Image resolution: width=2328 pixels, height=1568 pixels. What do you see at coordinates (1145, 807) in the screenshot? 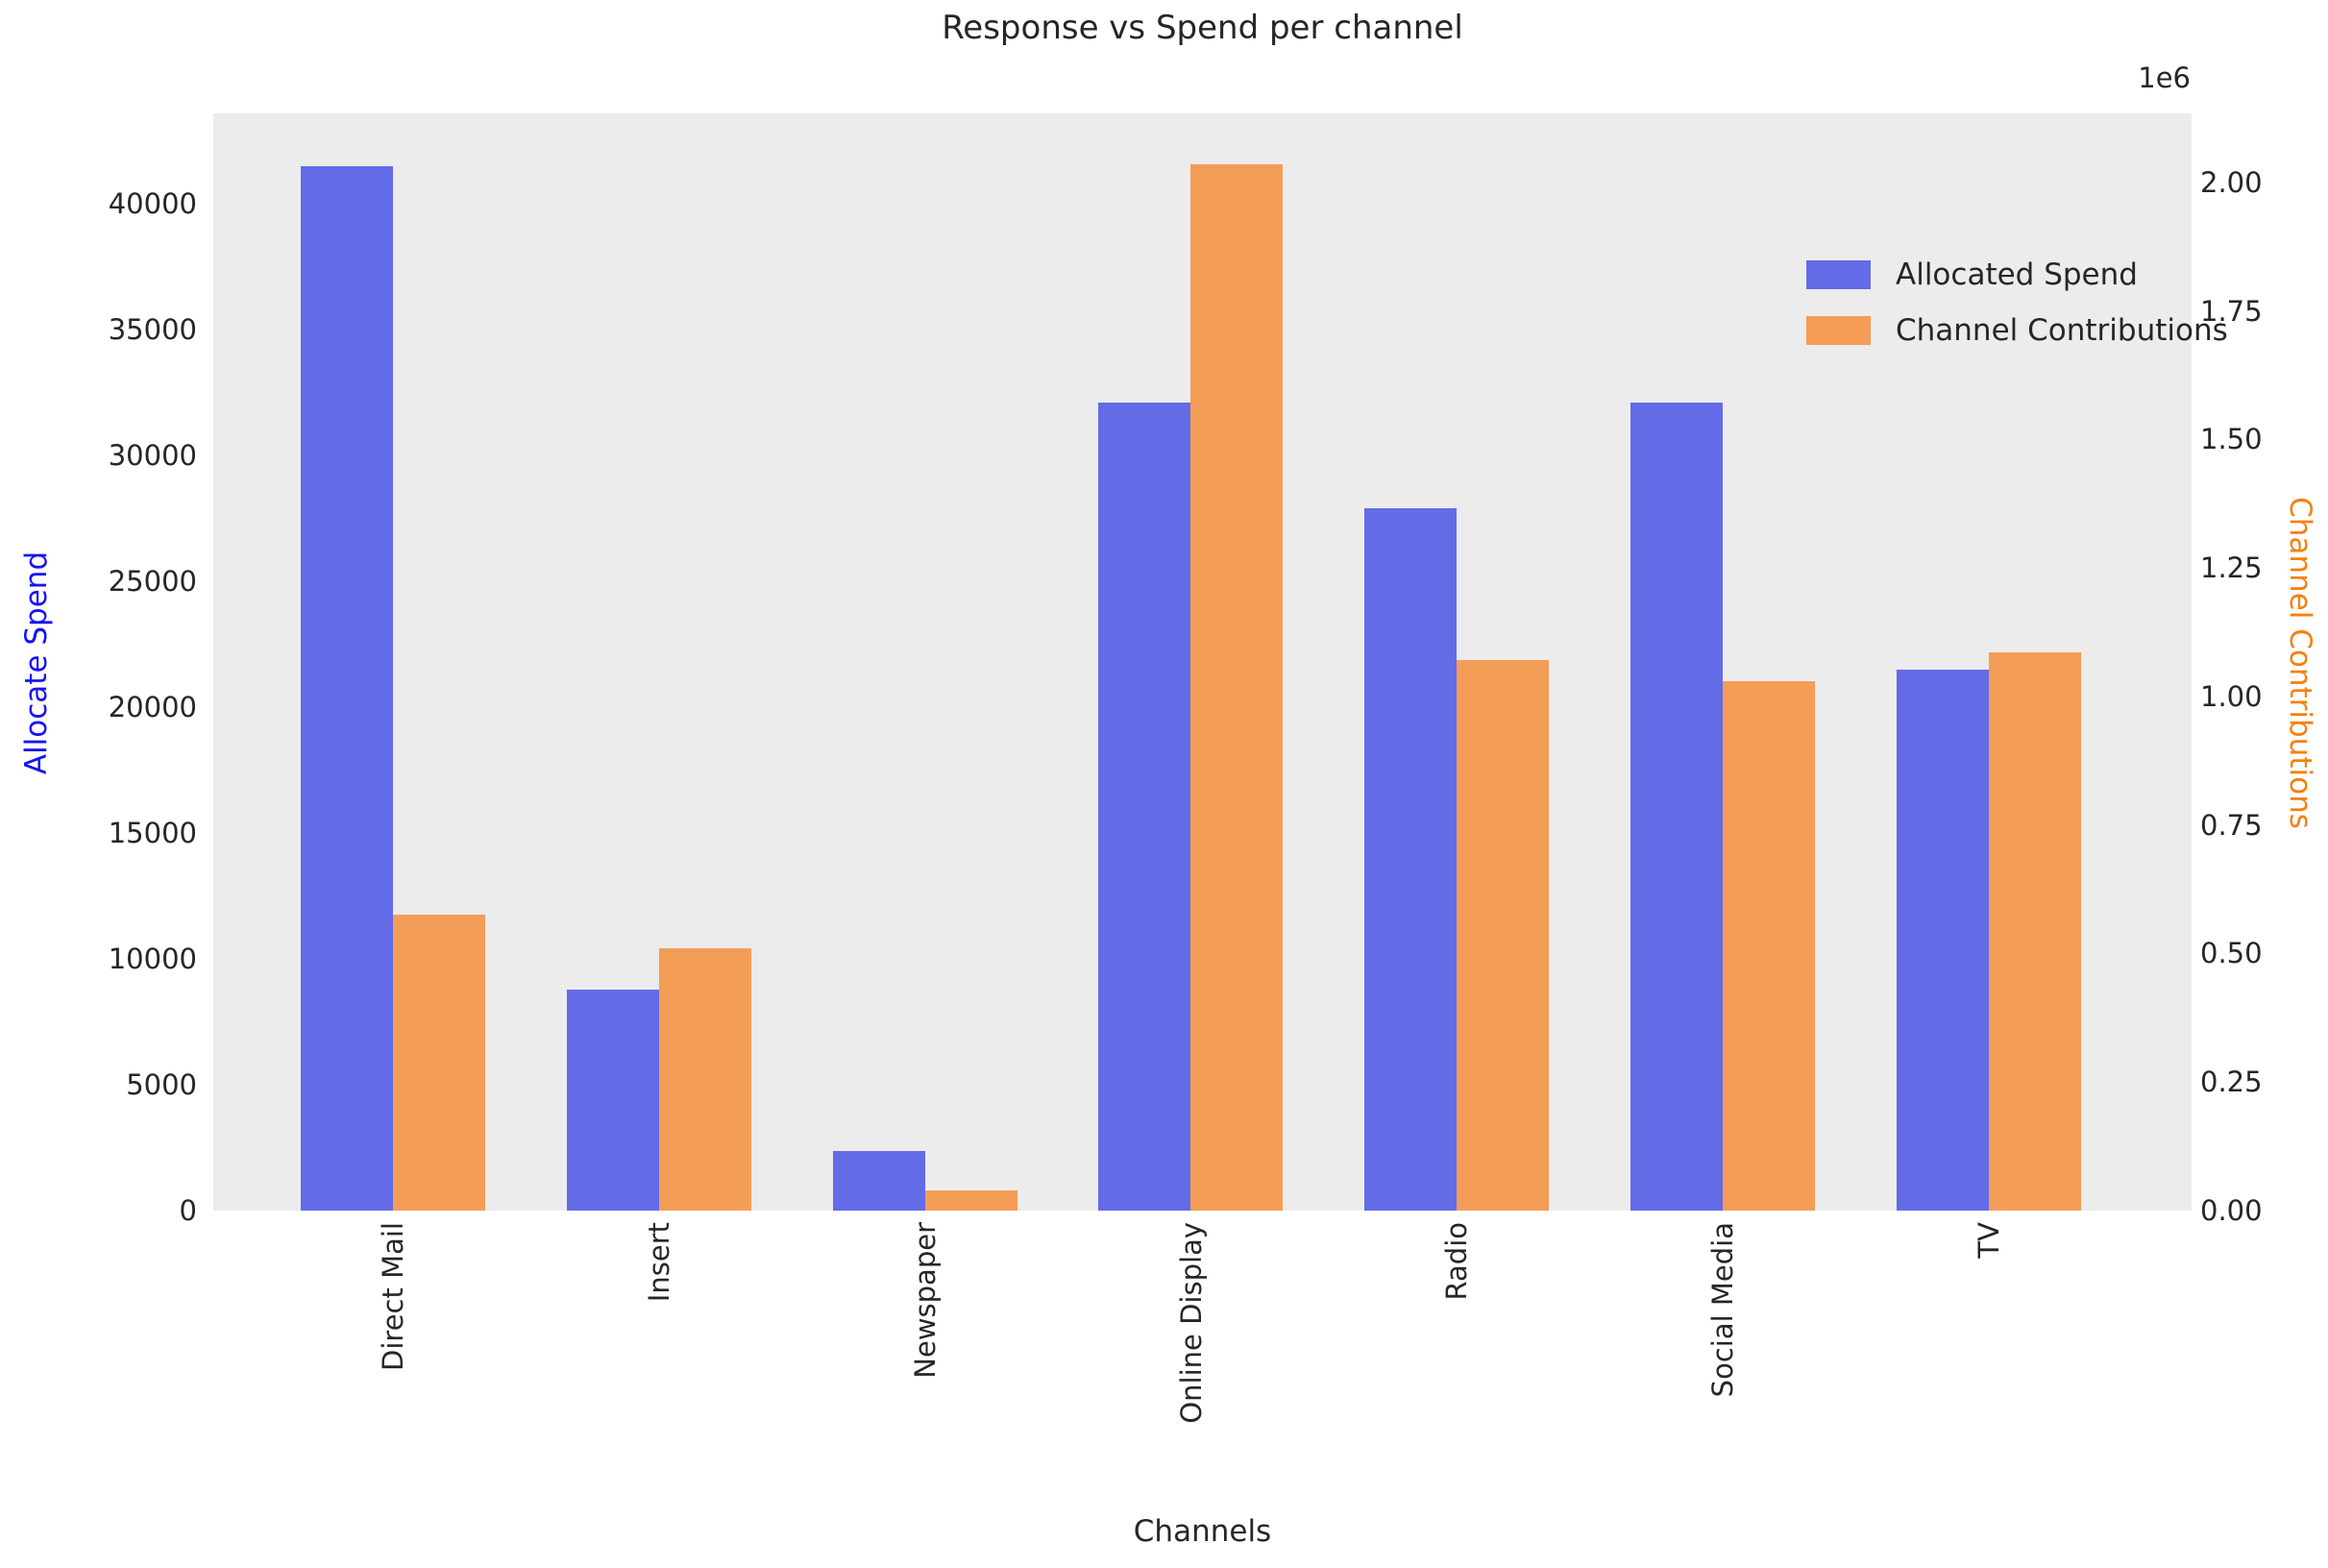
I see `bar-allocated-spend-online-display` at bounding box center [1145, 807].